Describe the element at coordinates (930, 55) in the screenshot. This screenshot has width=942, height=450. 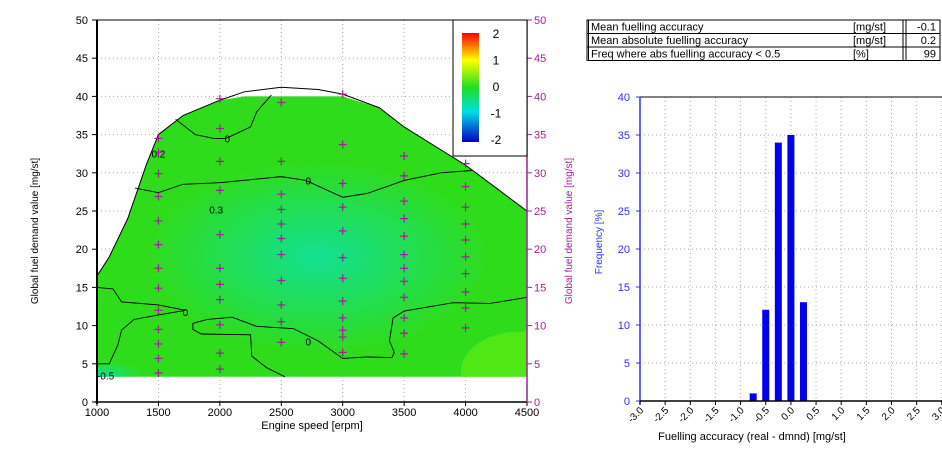
I see `table-row-value: 99` at that location.